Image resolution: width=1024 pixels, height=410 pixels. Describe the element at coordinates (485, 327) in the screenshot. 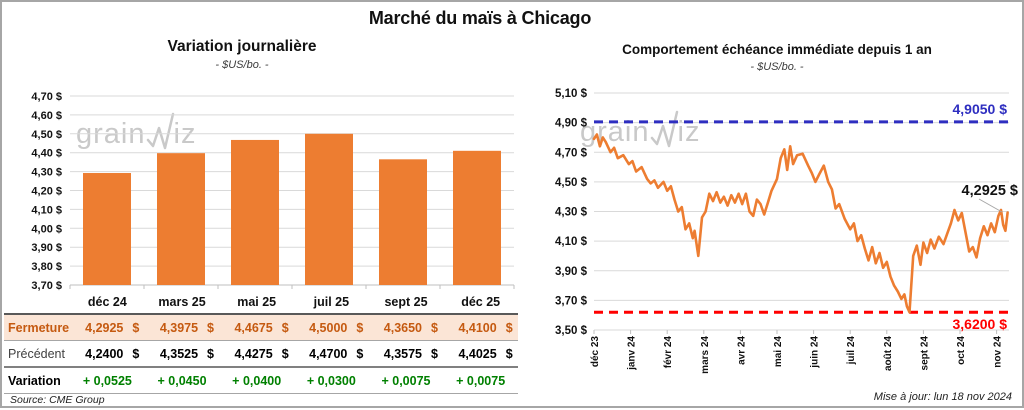

I see `cell-fermeture-5: 4,4100 $` at that location.